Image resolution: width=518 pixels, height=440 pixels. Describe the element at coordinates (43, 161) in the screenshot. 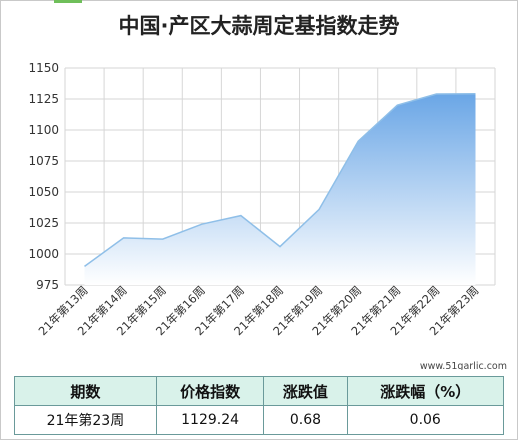

I see `y-tick-label: 1075` at that location.